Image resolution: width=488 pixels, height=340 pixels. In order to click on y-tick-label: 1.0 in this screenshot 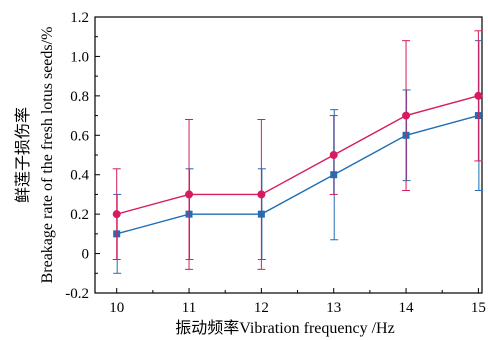, I will do `click(79, 57)`.